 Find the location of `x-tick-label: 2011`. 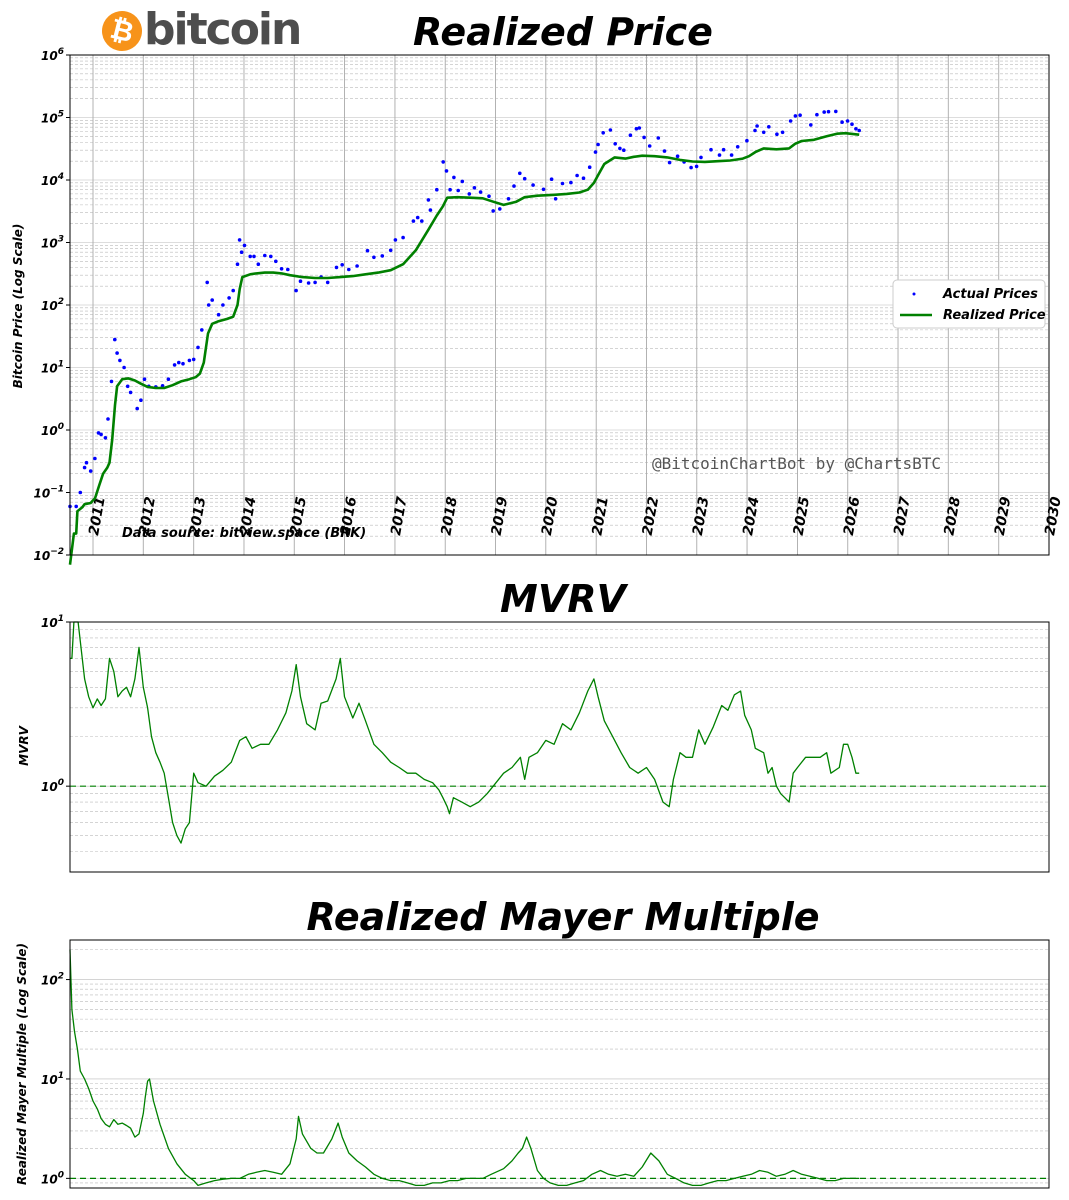

x-tick-label: 2011 is located at coordinates (97, 516).